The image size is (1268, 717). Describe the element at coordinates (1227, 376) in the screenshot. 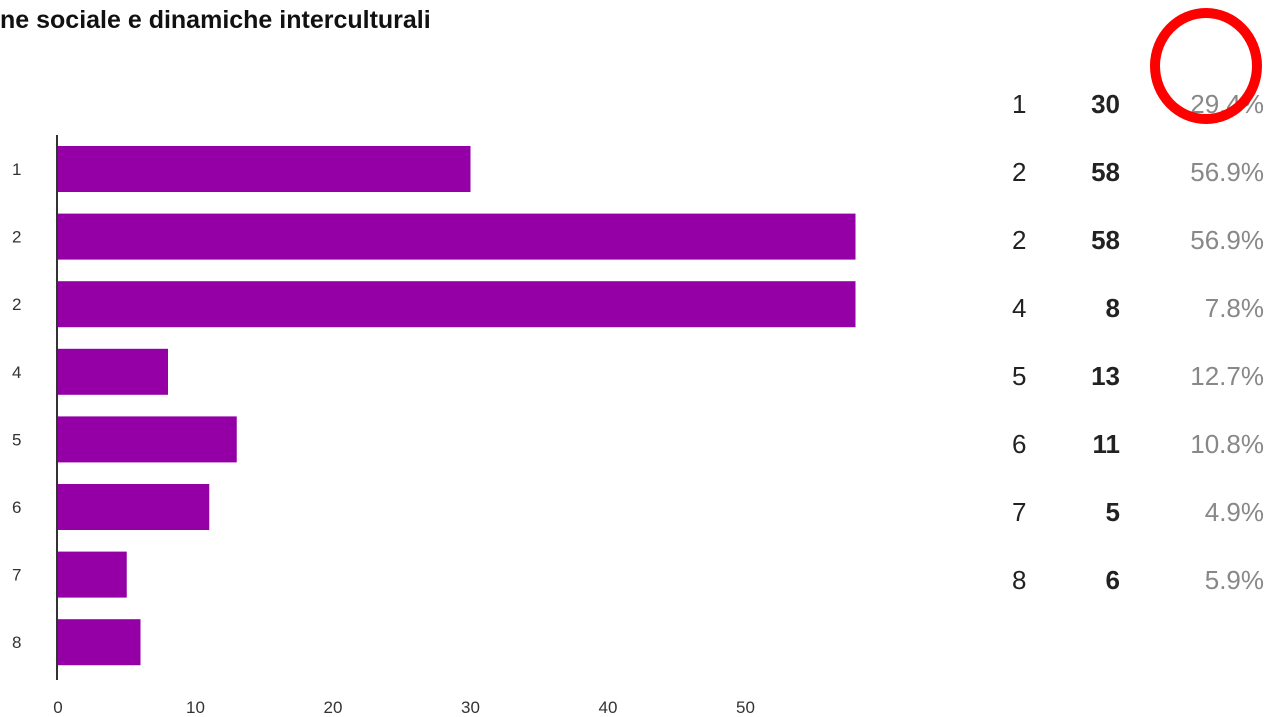

I see `summary-percent: 12.7%` at that location.